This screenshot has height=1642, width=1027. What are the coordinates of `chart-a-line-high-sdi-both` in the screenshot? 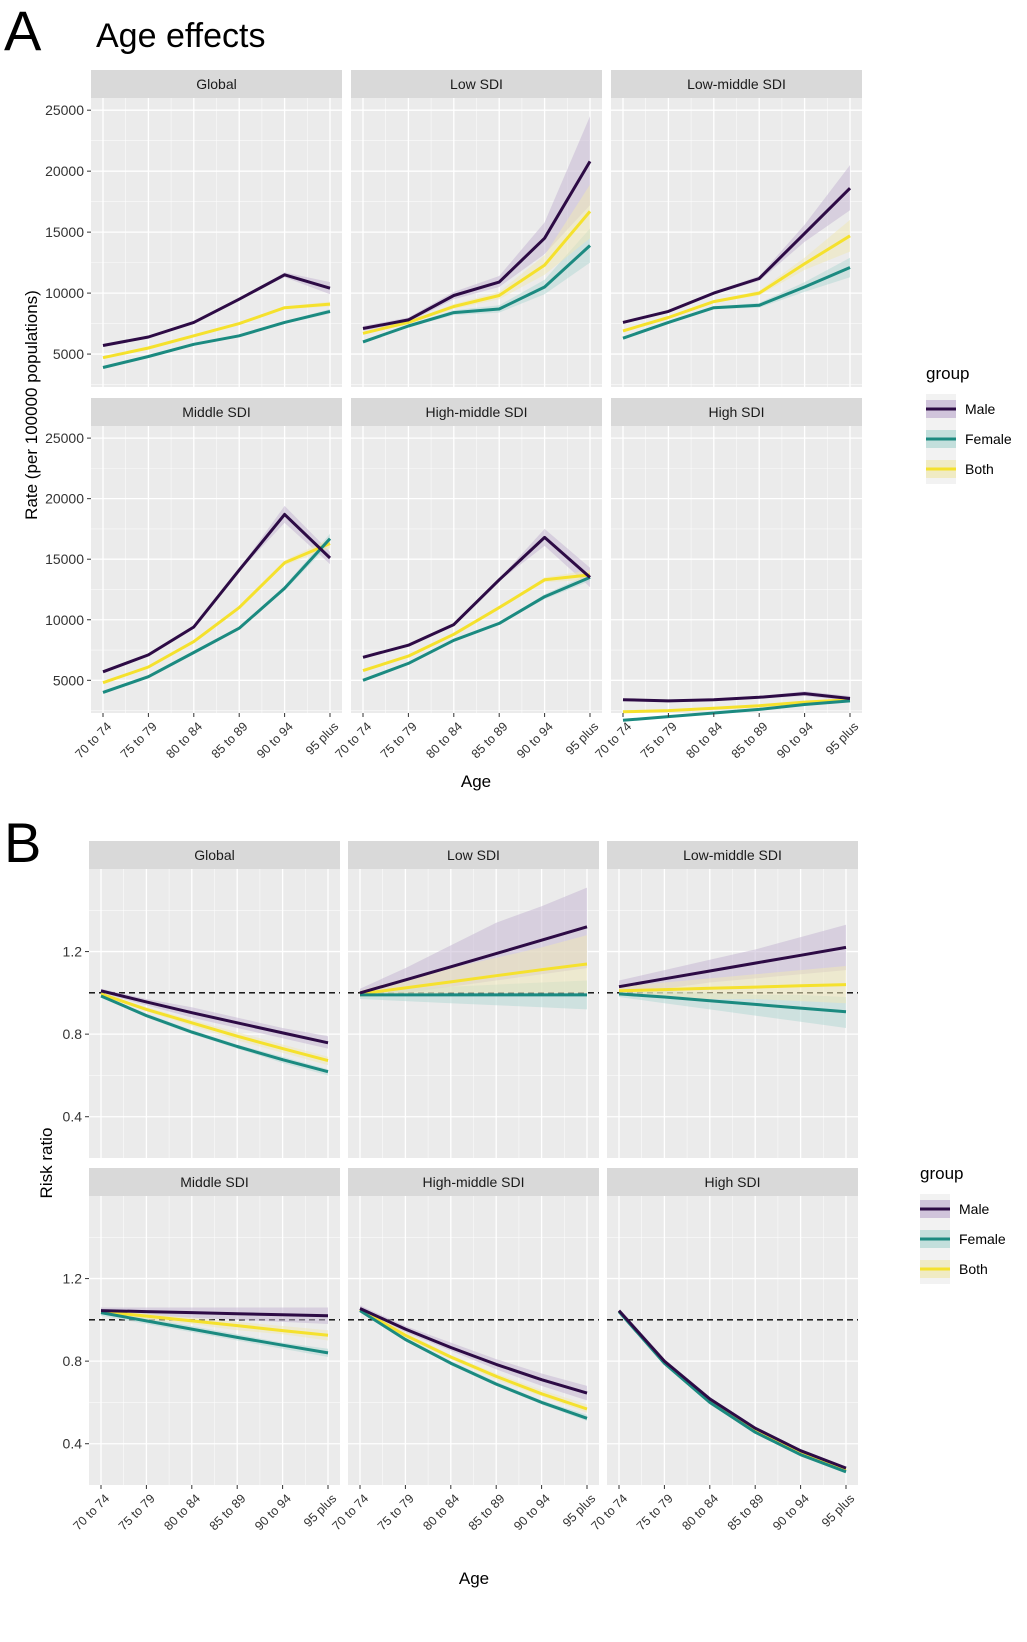 It's located at (736, 706).